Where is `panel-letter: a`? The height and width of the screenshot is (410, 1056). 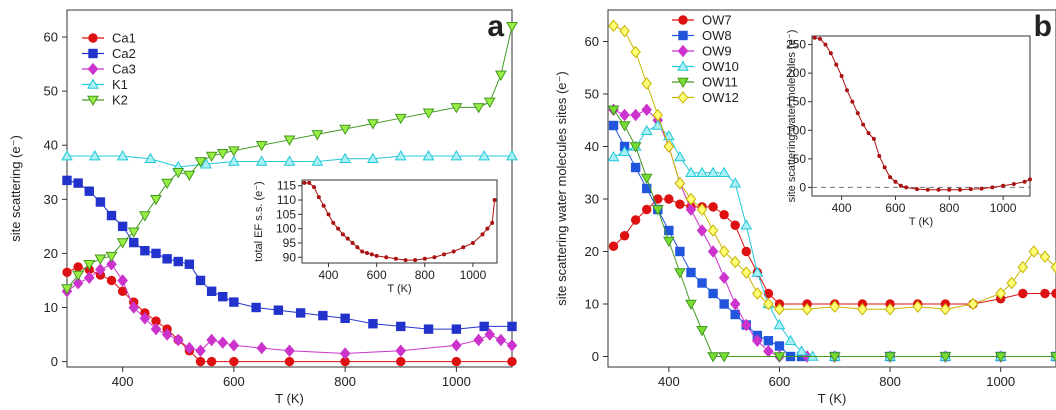 panel-letter: a is located at coordinates (495, 26).